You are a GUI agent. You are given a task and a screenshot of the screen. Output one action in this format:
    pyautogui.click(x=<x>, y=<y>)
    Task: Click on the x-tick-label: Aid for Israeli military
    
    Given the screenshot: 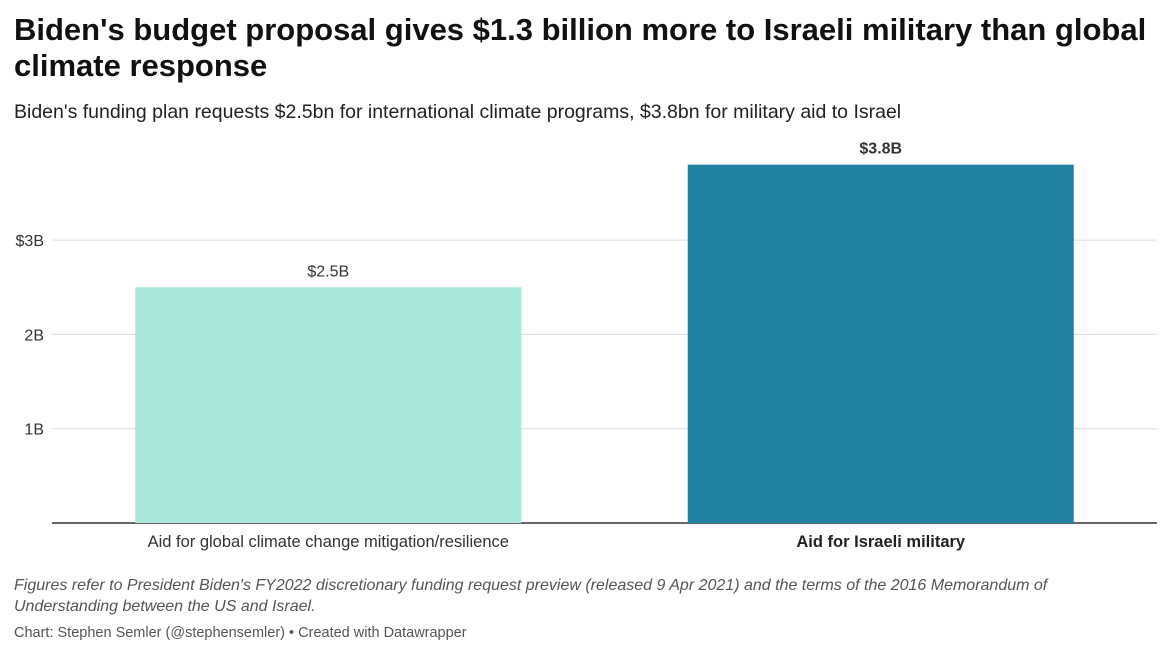 What is the action you would take?
    pyautogui.click(x=881, y=542)
    